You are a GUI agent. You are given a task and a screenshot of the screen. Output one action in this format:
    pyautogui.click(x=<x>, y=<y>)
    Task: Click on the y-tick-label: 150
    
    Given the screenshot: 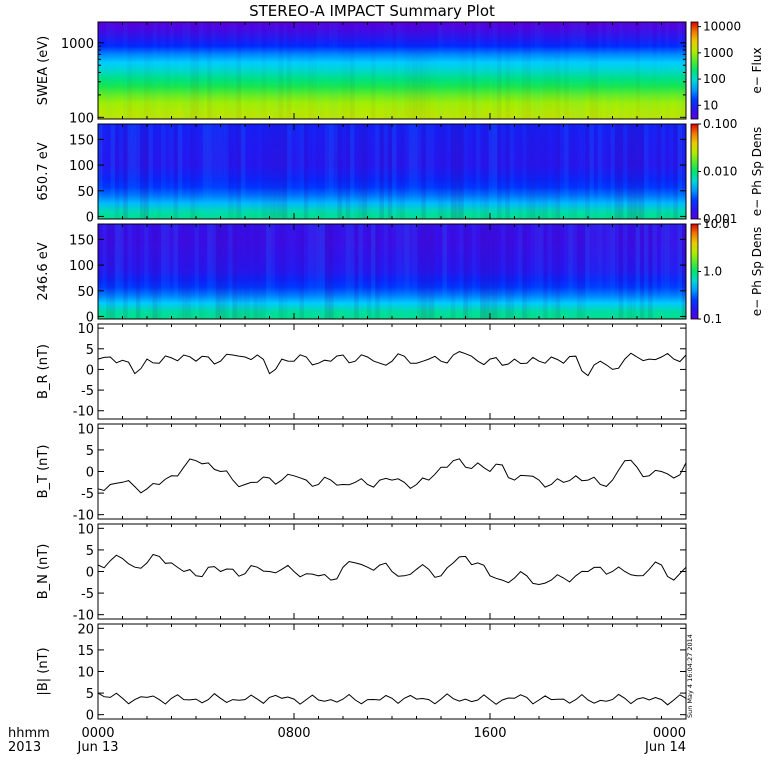 What is the action you would take?
    pyautogui.click(x=81, y=240)
    